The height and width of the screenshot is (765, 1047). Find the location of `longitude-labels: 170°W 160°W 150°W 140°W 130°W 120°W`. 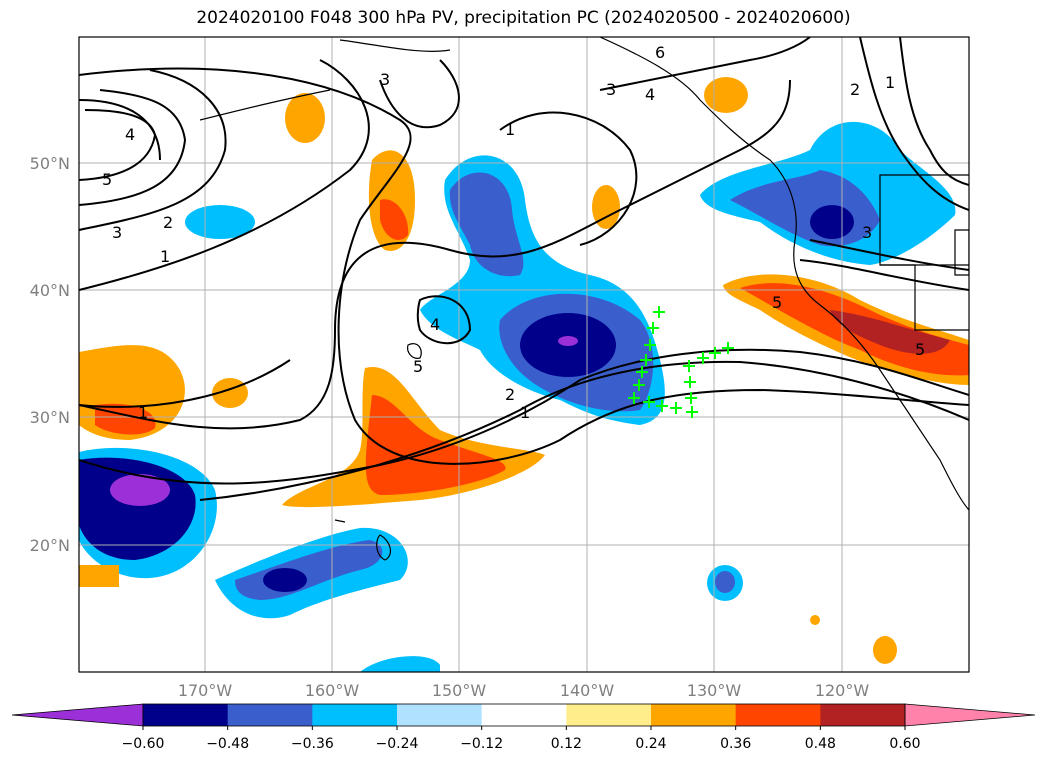

longitude-labels: 170°W 160°W 150°W 140°W 130°W 120°W is located at coordinates (524, 690).